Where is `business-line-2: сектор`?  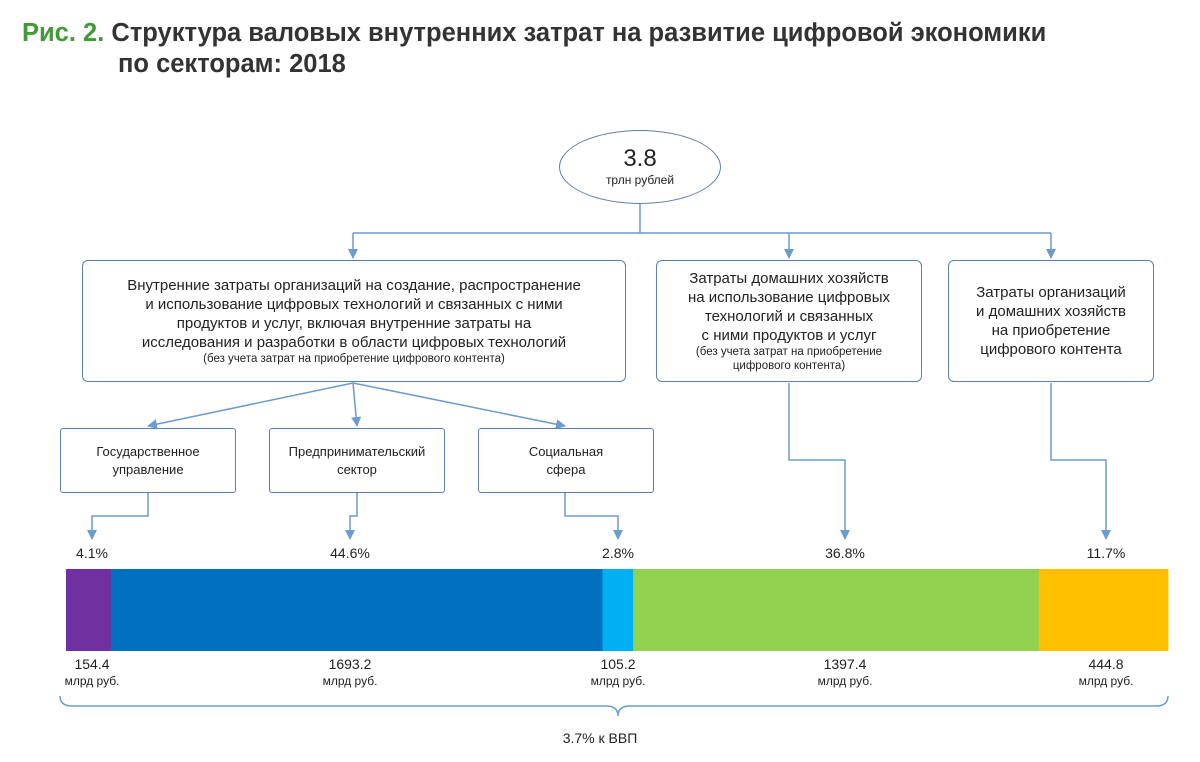 business-line-2: сектор is located at coordinates (357, 469).